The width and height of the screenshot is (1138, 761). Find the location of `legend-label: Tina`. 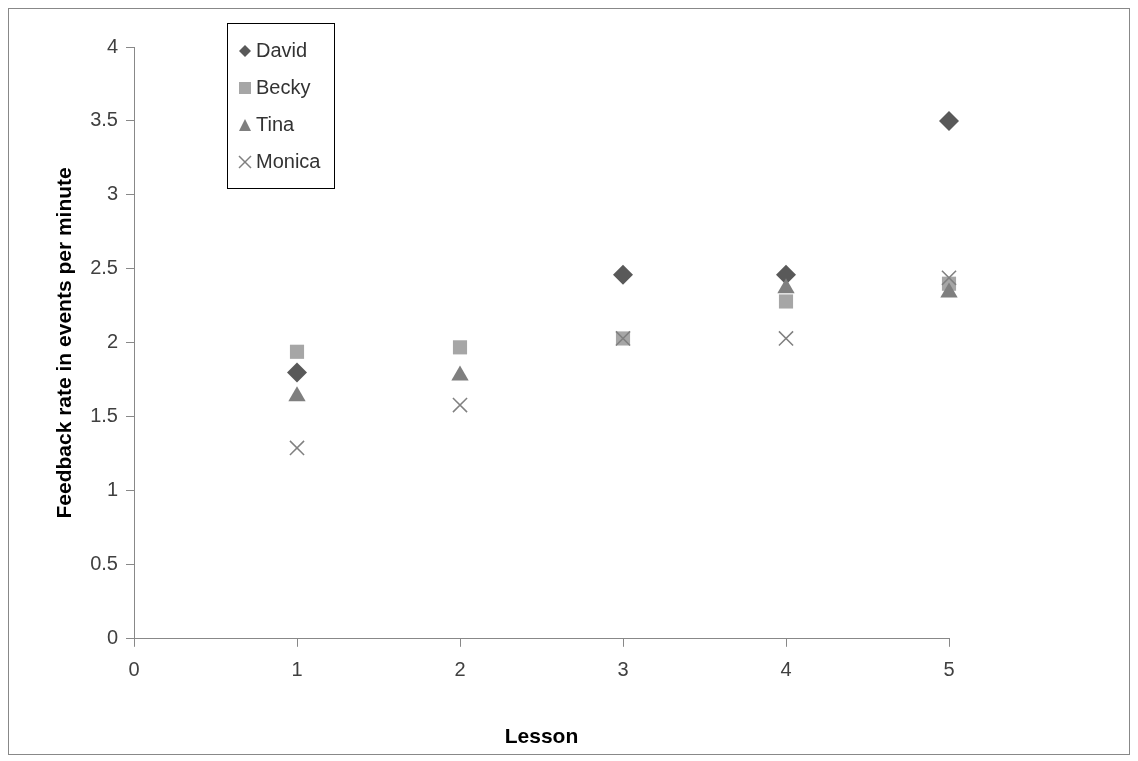

legend-label: Tina is located at coordinates (275, 124).